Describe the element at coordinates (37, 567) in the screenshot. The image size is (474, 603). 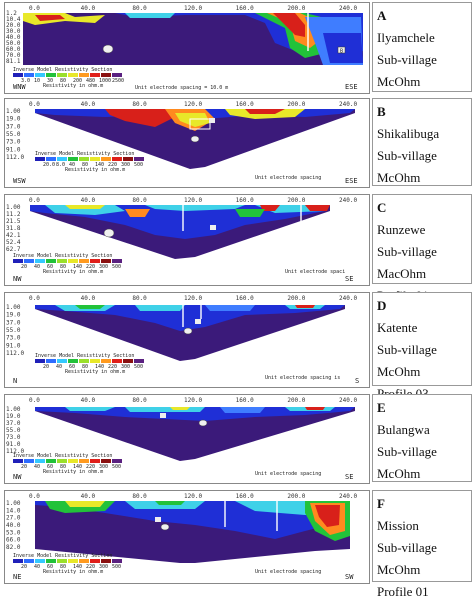
I see `panel-f-legend-value: 40` at that location.